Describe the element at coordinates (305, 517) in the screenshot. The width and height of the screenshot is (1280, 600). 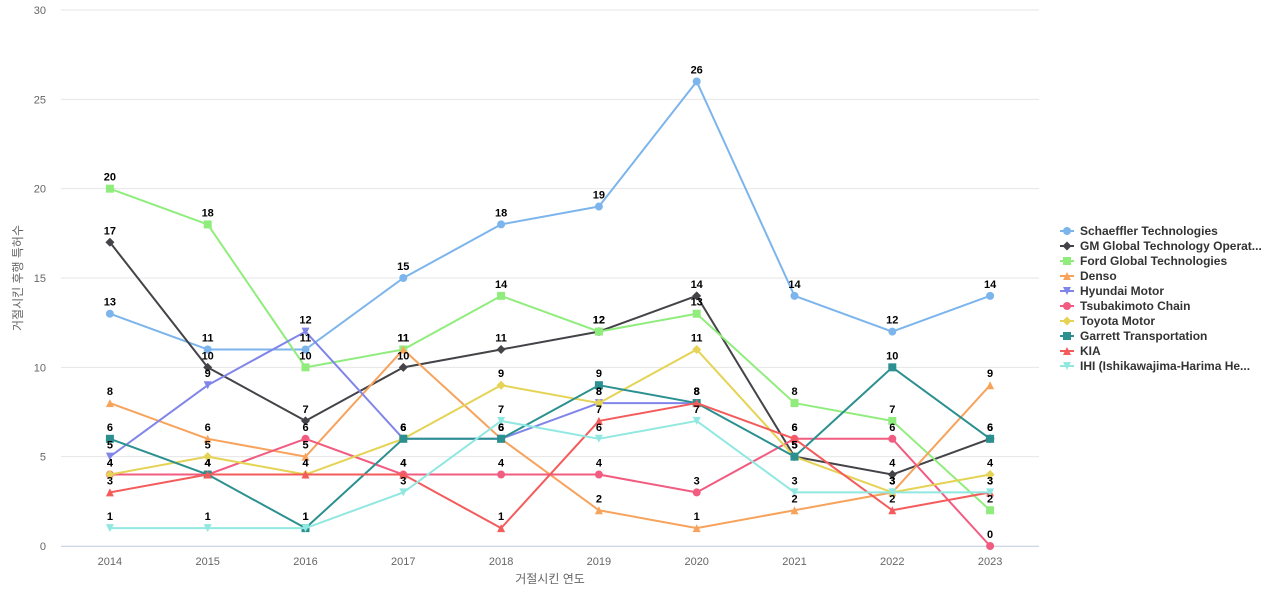
I see `data-label: 1` at that location.